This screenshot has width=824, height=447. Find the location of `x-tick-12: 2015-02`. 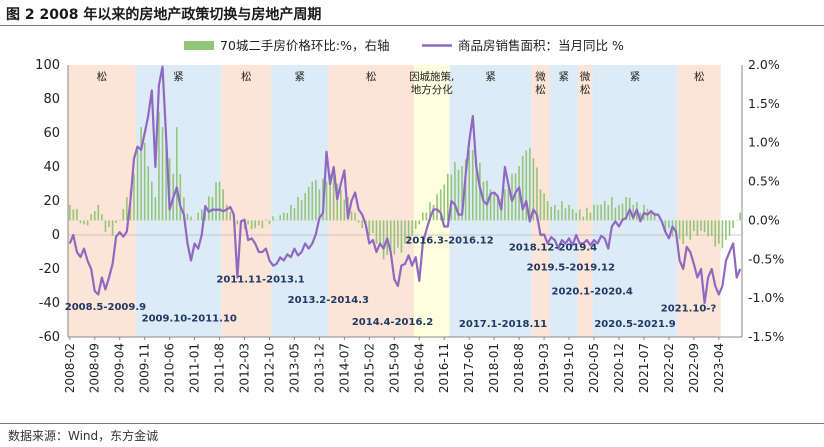

x-tick-12: 2015-02 is located at coordinates (369, 368).